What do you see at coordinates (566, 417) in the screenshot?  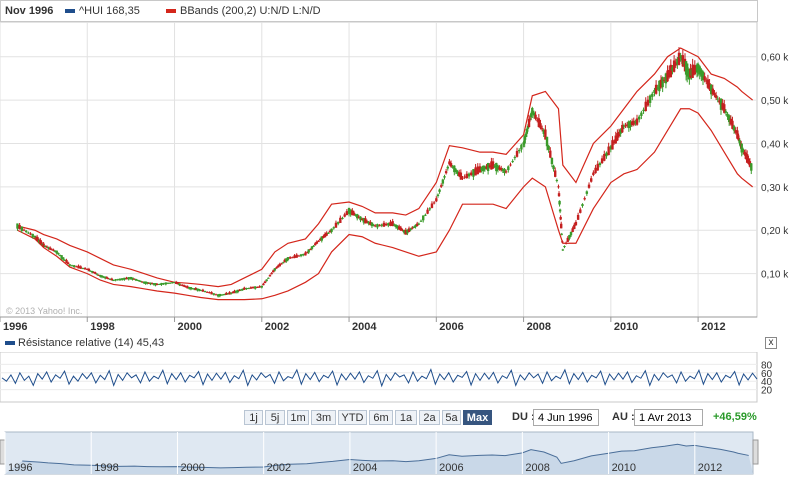 I see `du-input` at bounding box center [566, 417].